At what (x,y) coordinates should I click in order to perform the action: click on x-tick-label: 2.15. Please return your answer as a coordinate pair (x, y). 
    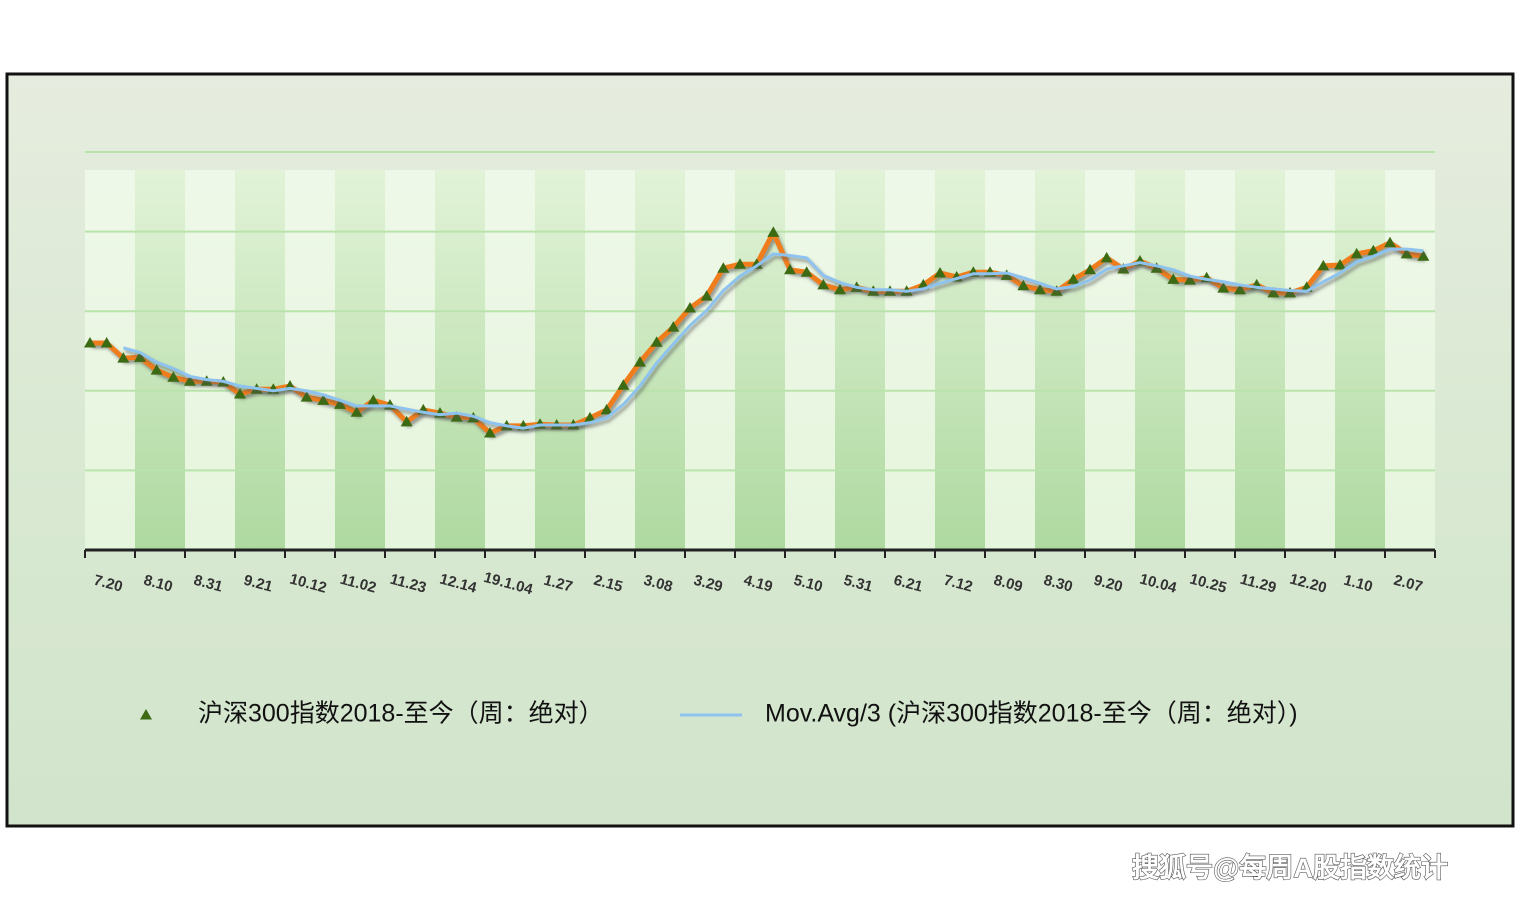
    Looking at the image, I should click on (608, 584).